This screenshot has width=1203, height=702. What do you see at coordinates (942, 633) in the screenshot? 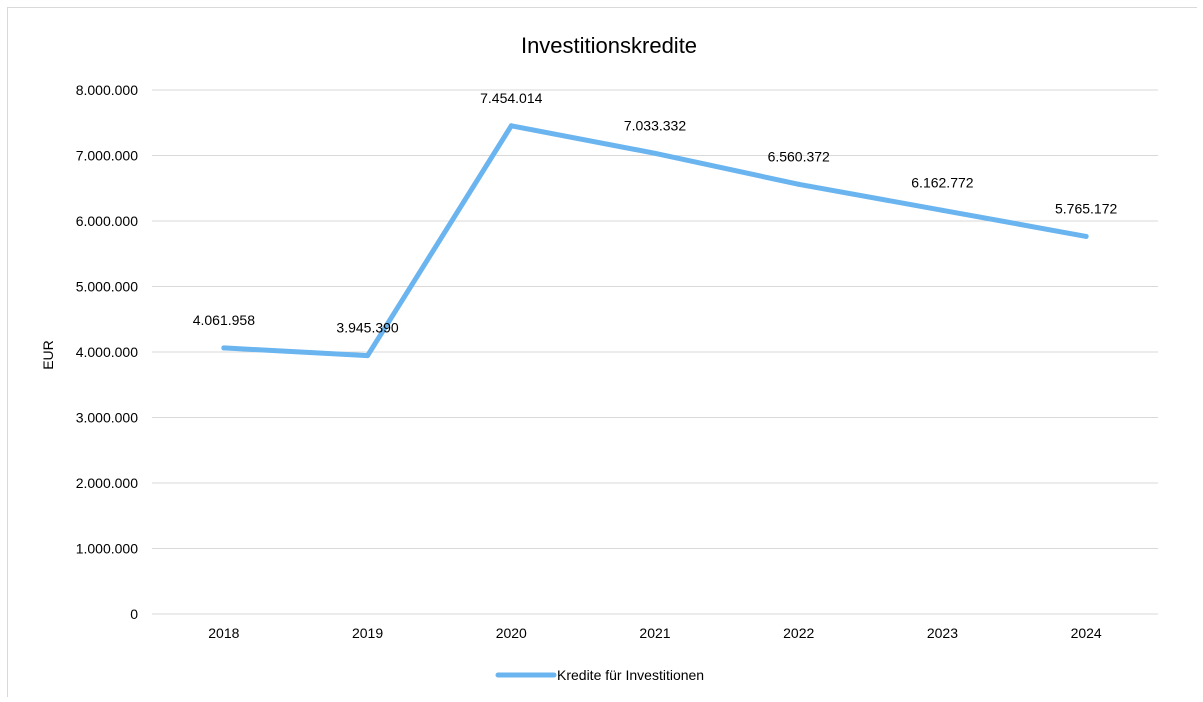
I see `x-tick-label: 2023` at bounding box center [942, 633].